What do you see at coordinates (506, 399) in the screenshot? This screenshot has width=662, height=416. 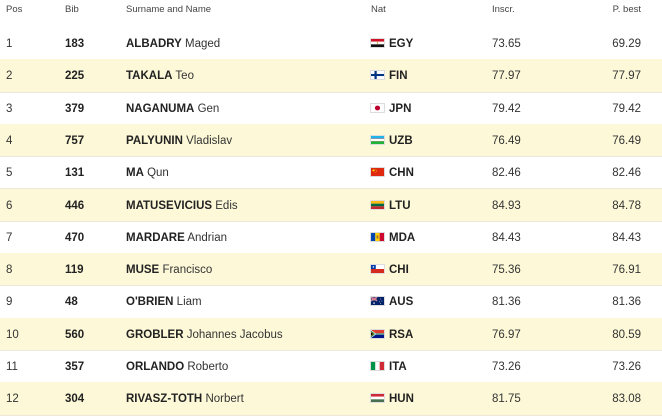 I see `inscription-mark-cell: 81.75` at bounding box center [506, 399].